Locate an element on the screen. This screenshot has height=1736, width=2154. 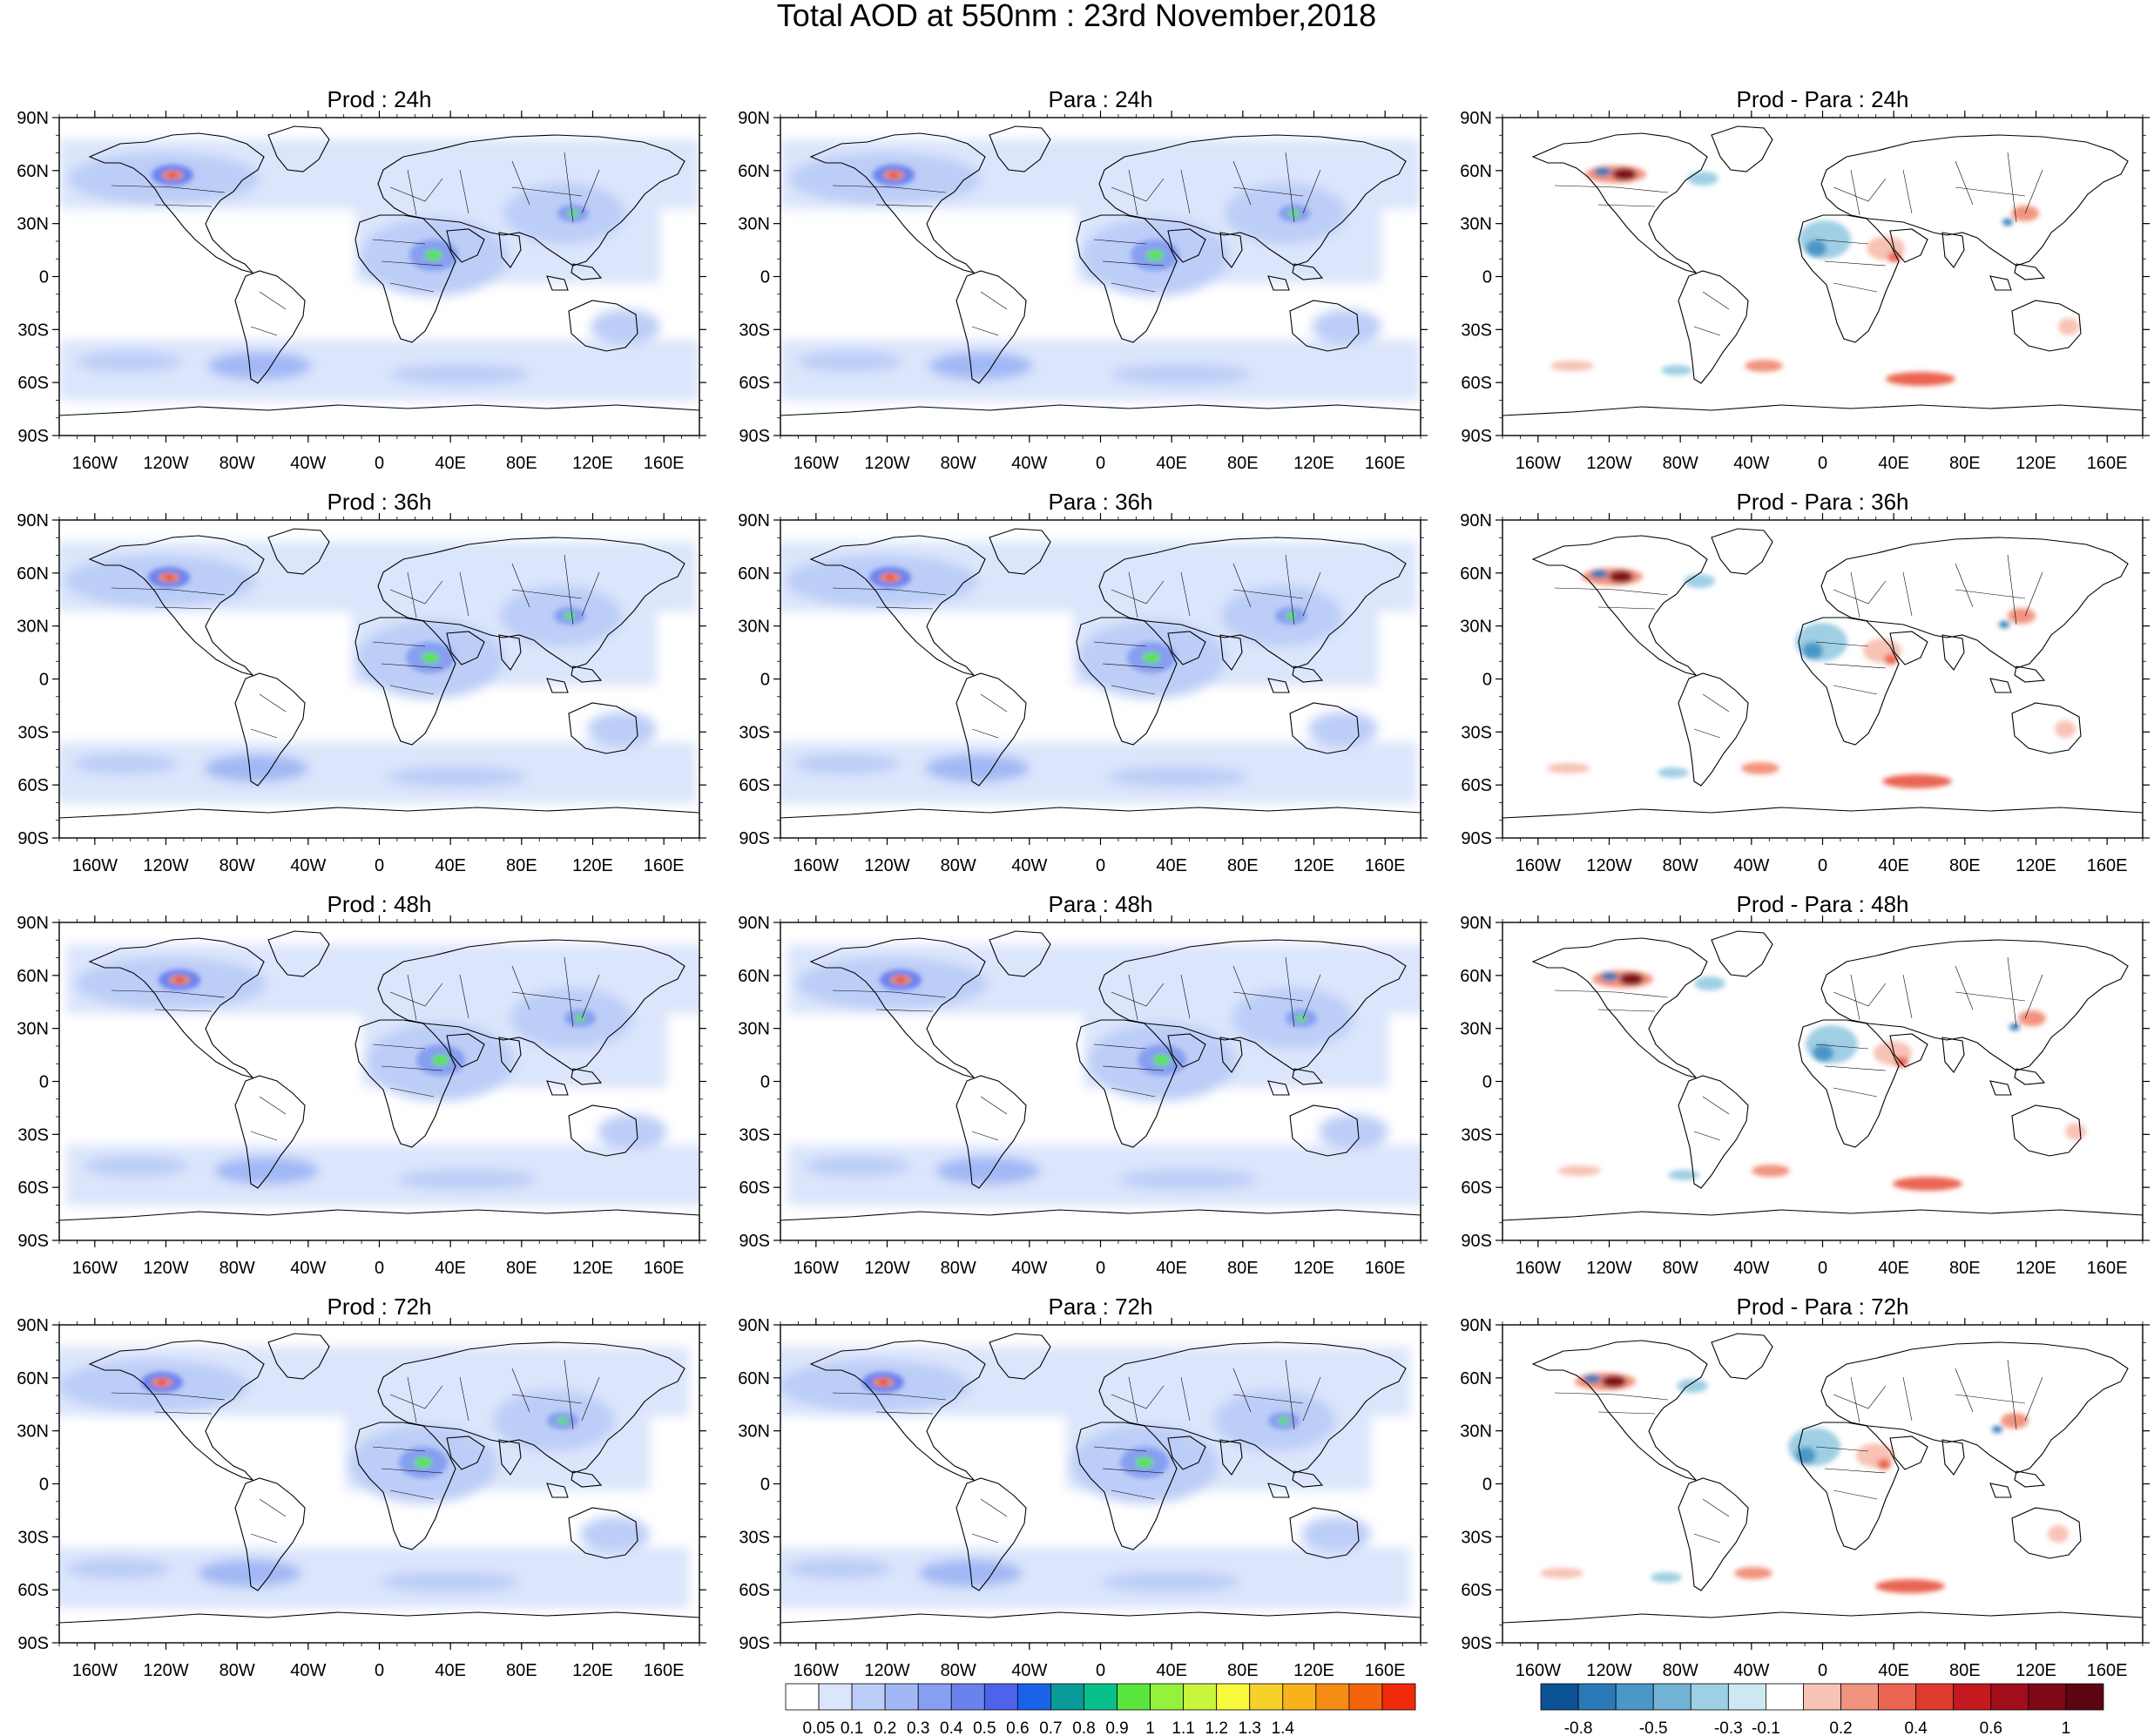
lon-label: 120W is located at coordinates (886, 865).